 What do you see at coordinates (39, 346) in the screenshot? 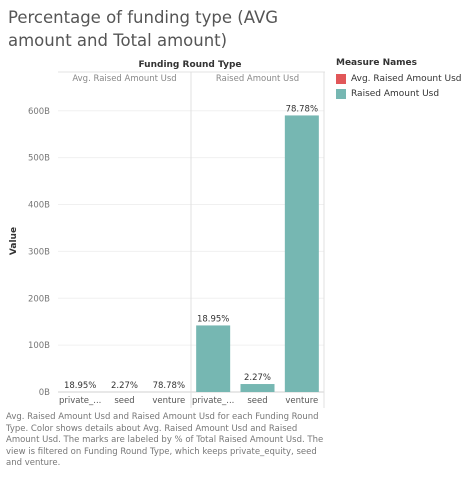
I see `y-tick-label: 100B` at bounding box center [39, 346].